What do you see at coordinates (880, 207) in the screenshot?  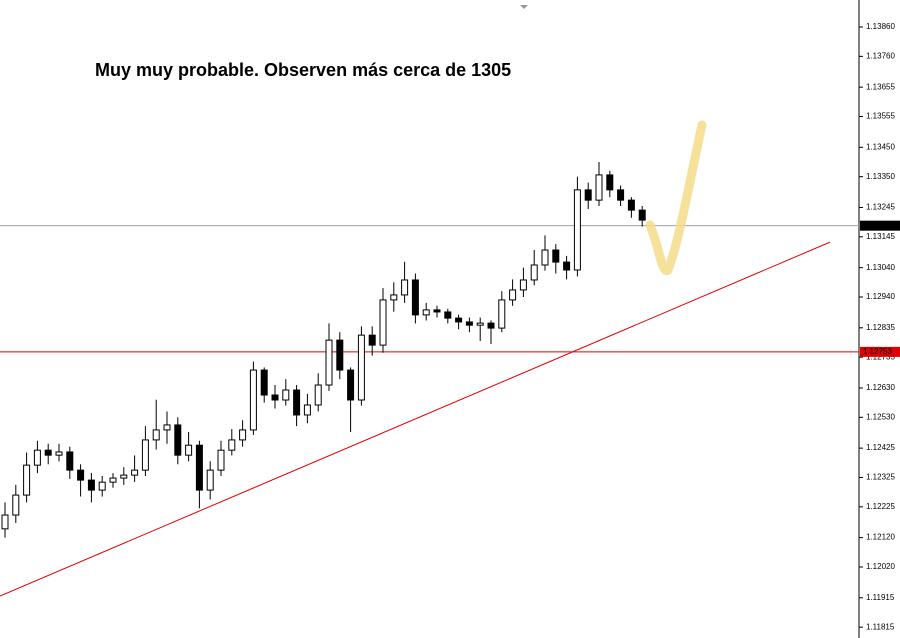 I see `y-tick-label: 1.13245` at bounding box center [880, 207].